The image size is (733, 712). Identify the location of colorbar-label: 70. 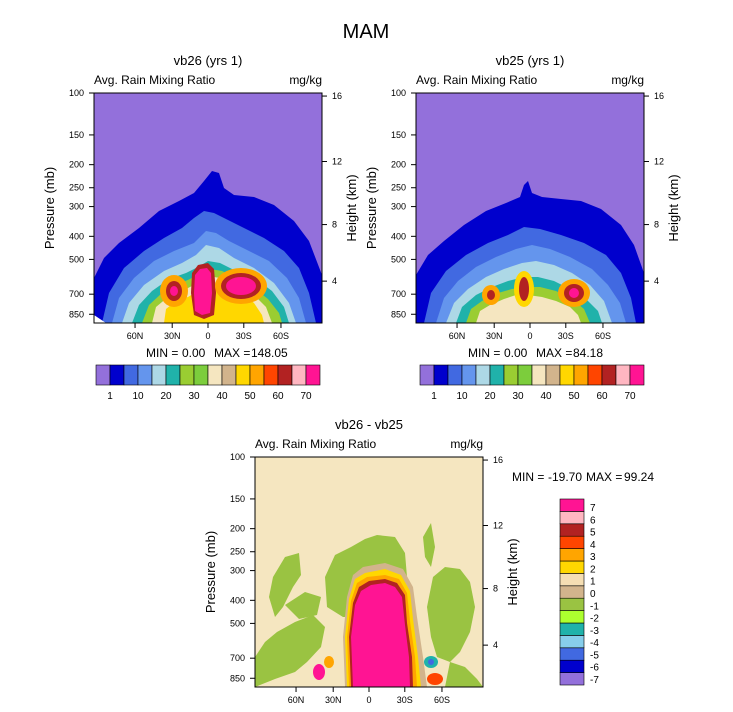
(630, 396).